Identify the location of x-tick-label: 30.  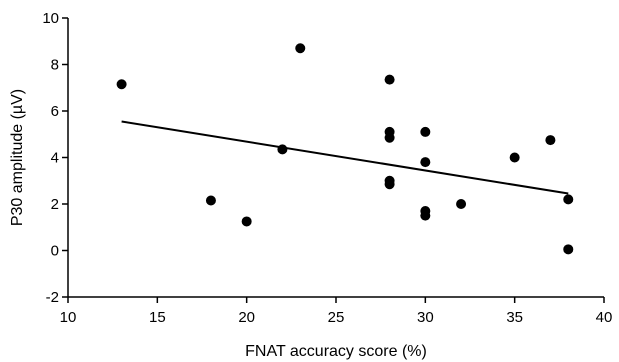
(425, 317).